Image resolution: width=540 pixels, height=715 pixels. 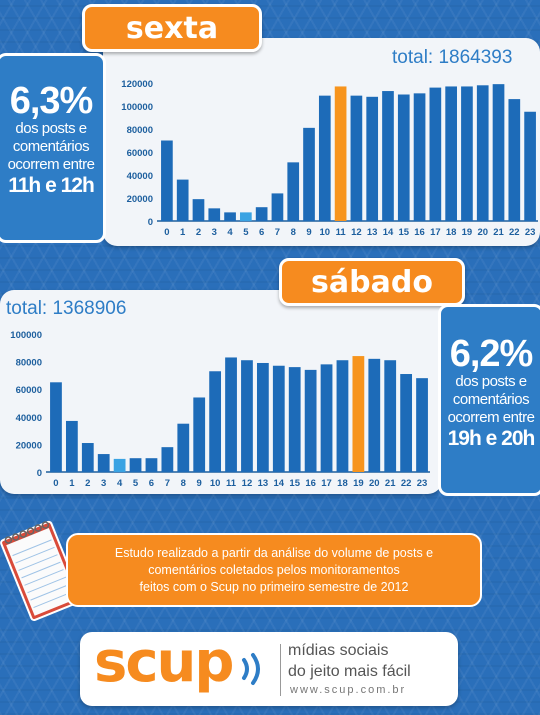 What do you see at coordinates (348, 690) in the screenshot?
I see `logo-url: www.scup.com.br` at bounding box center [348, 690].